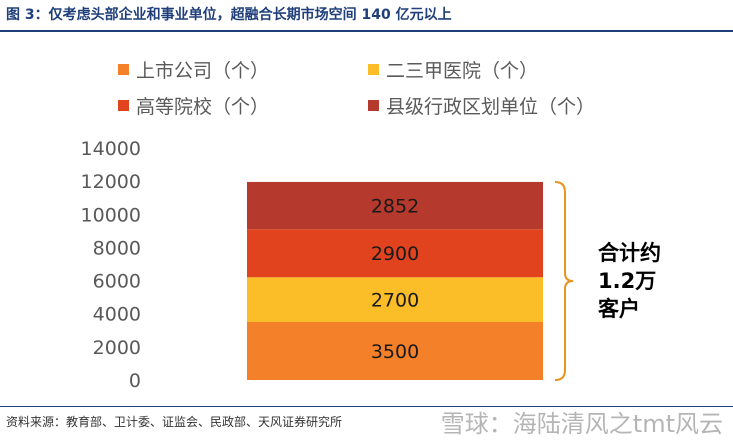 This screenshot has height=444, width=733. I want to click on y-tick-label: 0, so click(135, 381).